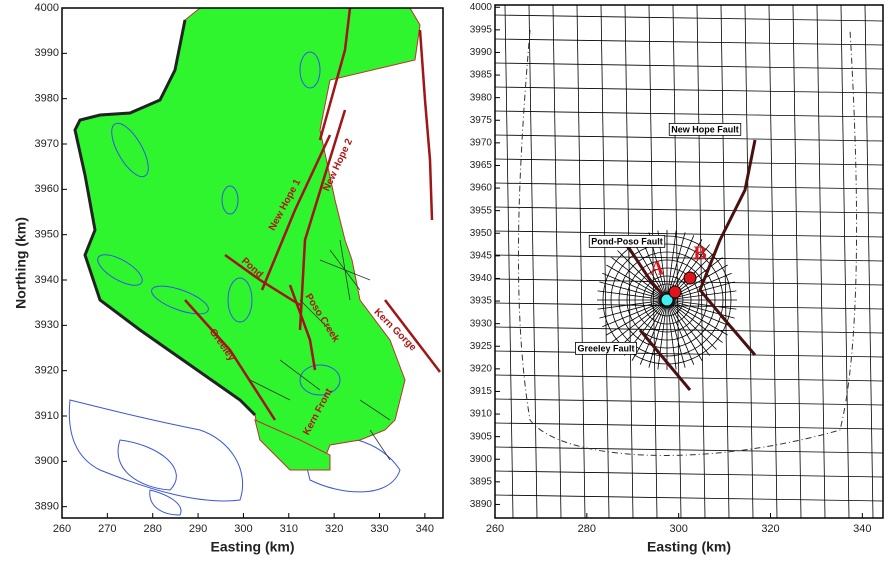 Image resolution: width=890 pixels, height=562 pixels. What do you see at coordinates (481, 391) in the screenshot?
I see `y-tick-label: 3915` at bounding box center [481, 391].